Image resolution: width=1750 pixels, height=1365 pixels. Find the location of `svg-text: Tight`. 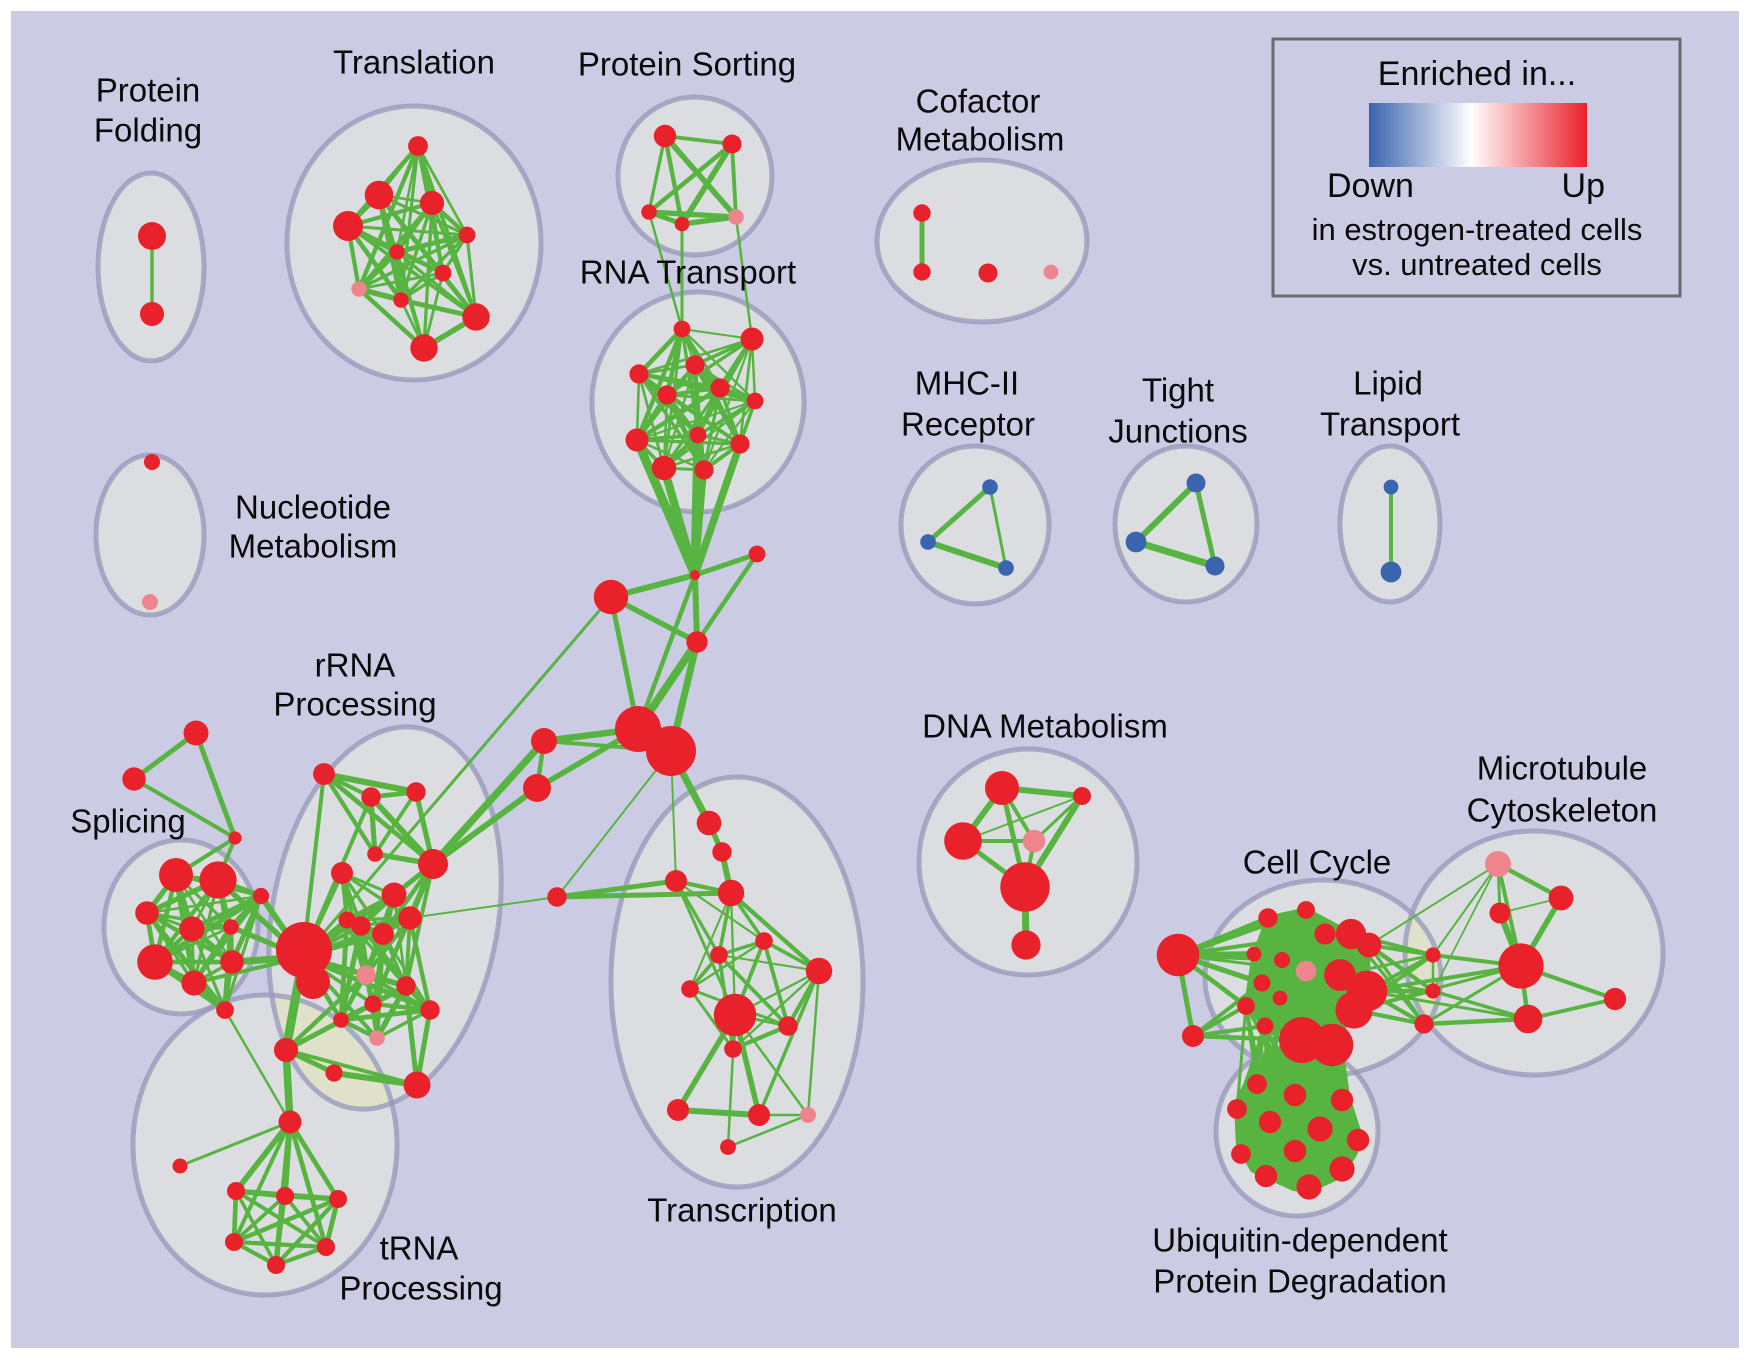

svg-text: Tight is located at coordinates (1178, 390).